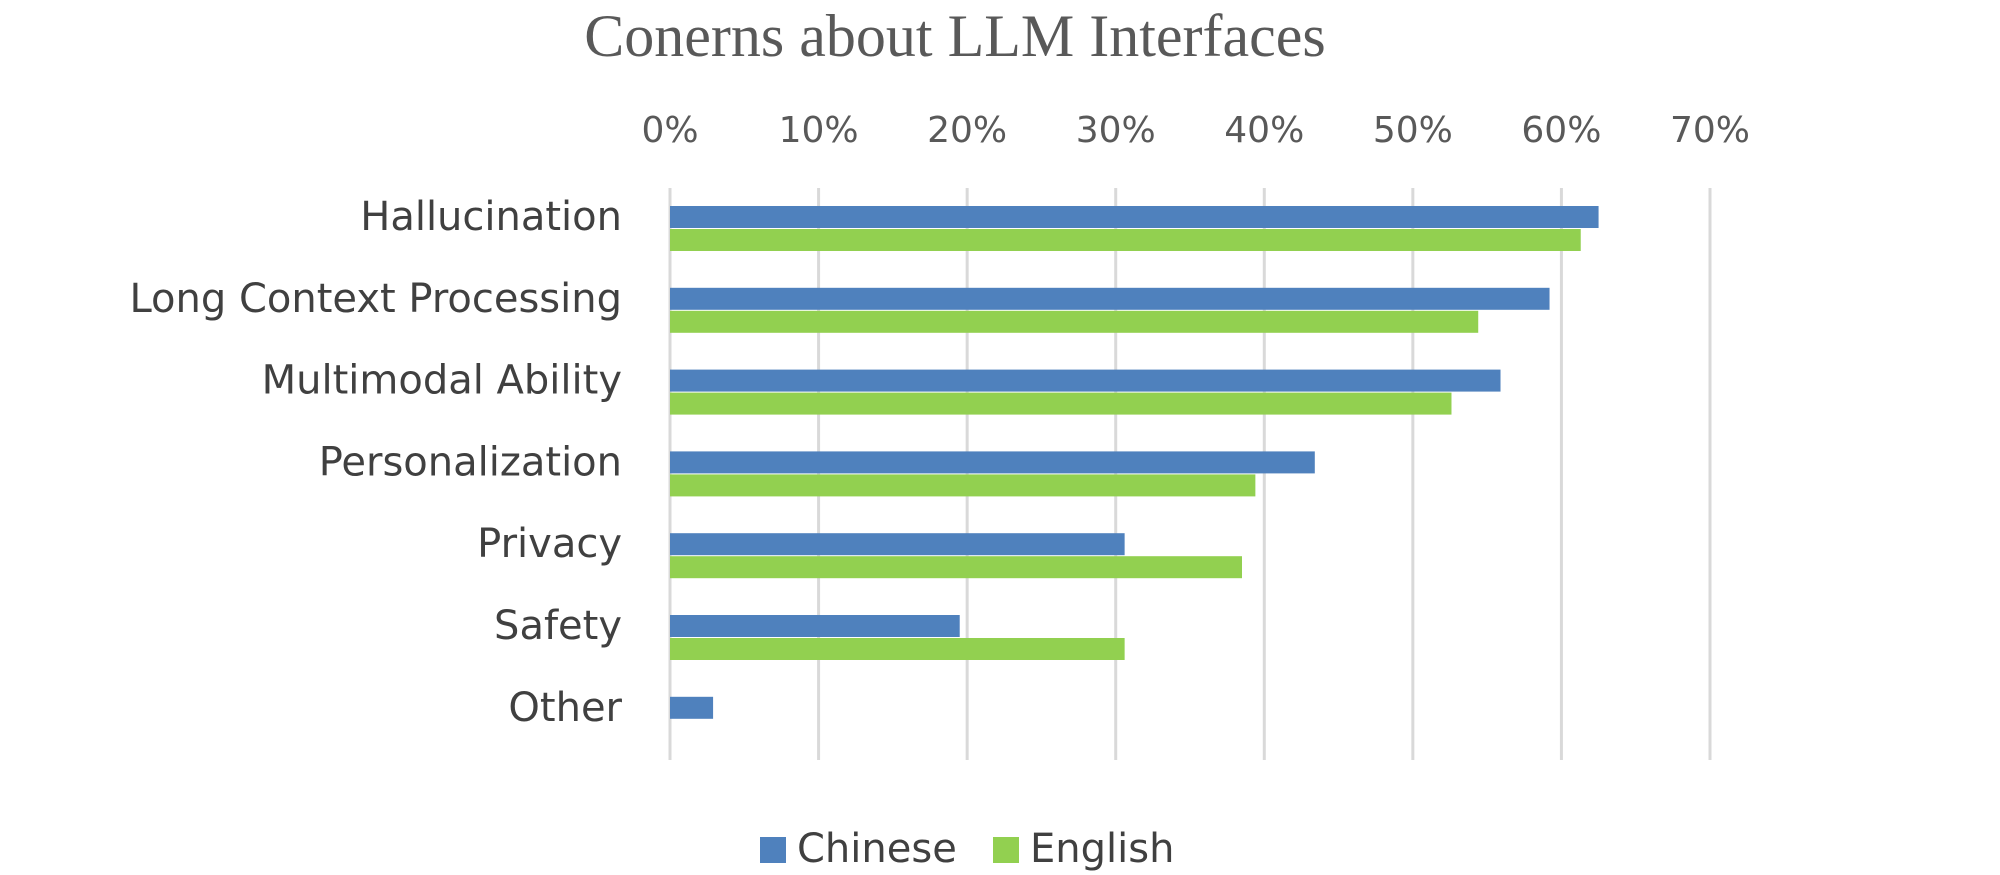  What do you see at coordinates (773, 850) in the screenshot?
I see `legend-swatch-chinese` at bounding box center [773, 850].